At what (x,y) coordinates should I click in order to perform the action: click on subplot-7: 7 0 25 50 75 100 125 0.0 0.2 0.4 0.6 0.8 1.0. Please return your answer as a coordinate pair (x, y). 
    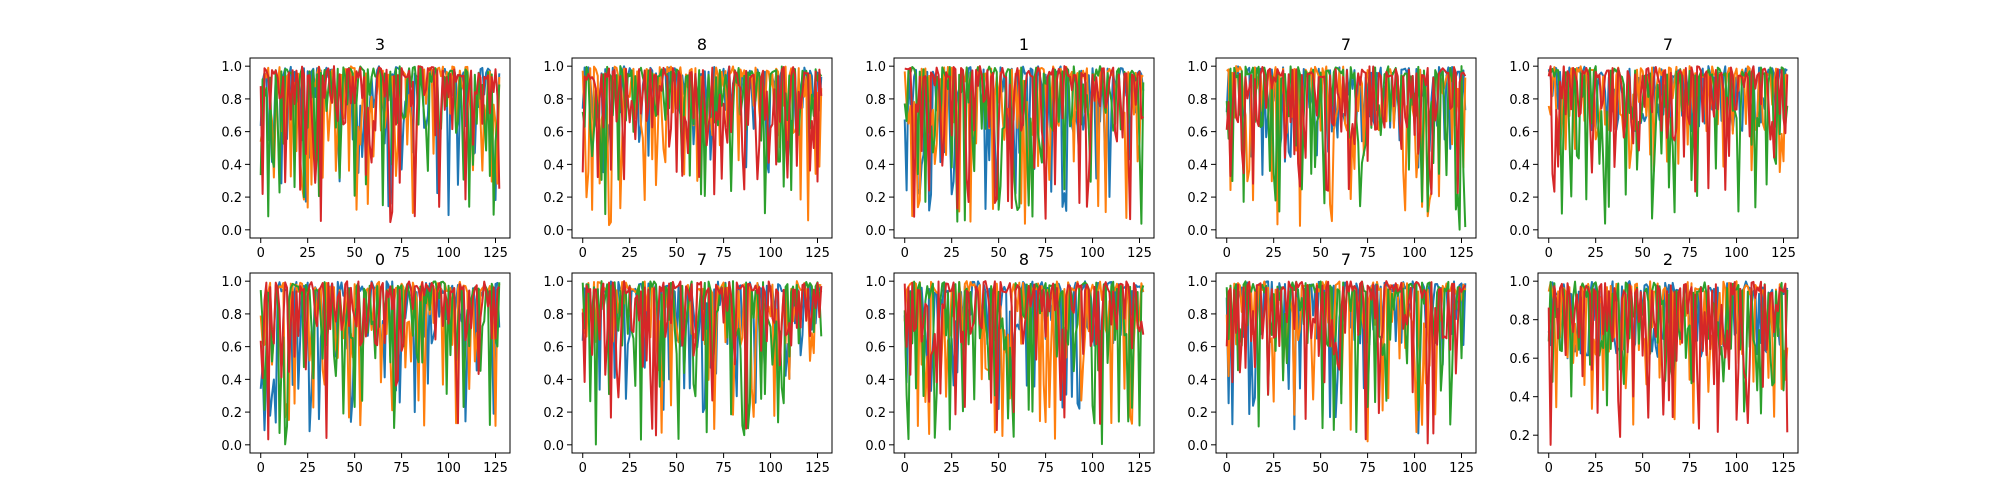
    Looking at the image, I should click on (688, 363).